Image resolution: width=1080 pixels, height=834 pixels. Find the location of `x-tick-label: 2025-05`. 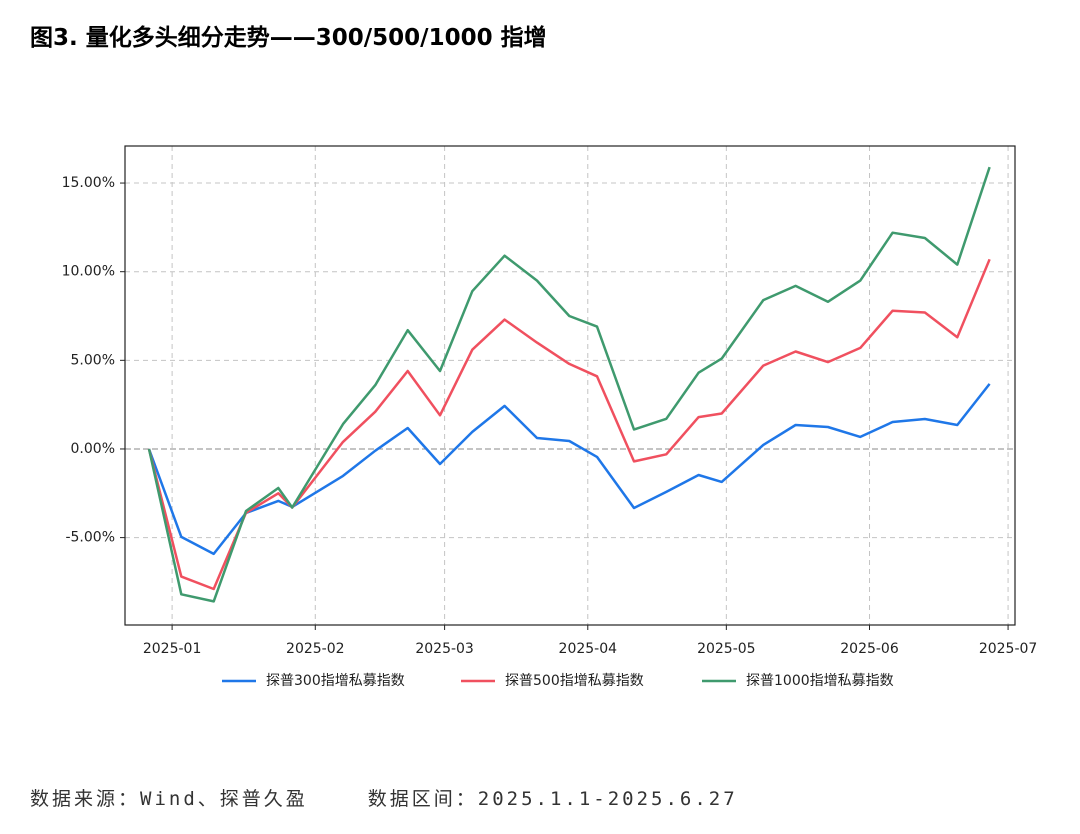

x-tick-label: 2025-05 is located at coordinates (726, 649).